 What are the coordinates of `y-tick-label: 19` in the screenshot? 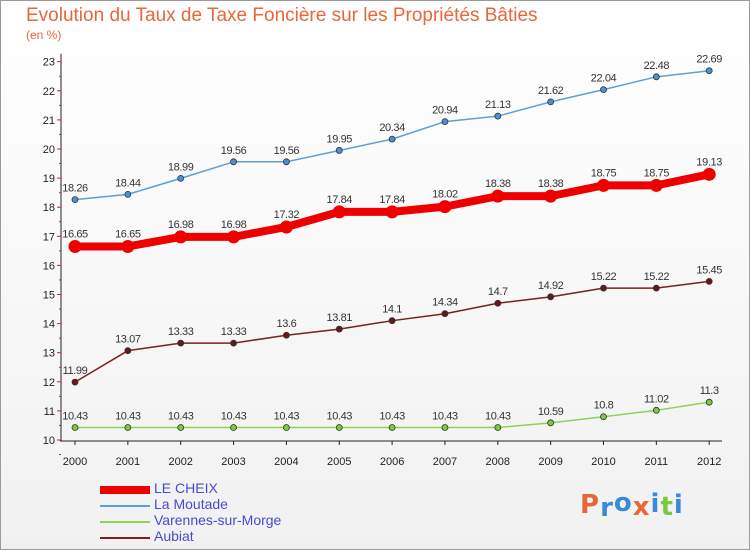 It's located at (49, 179).